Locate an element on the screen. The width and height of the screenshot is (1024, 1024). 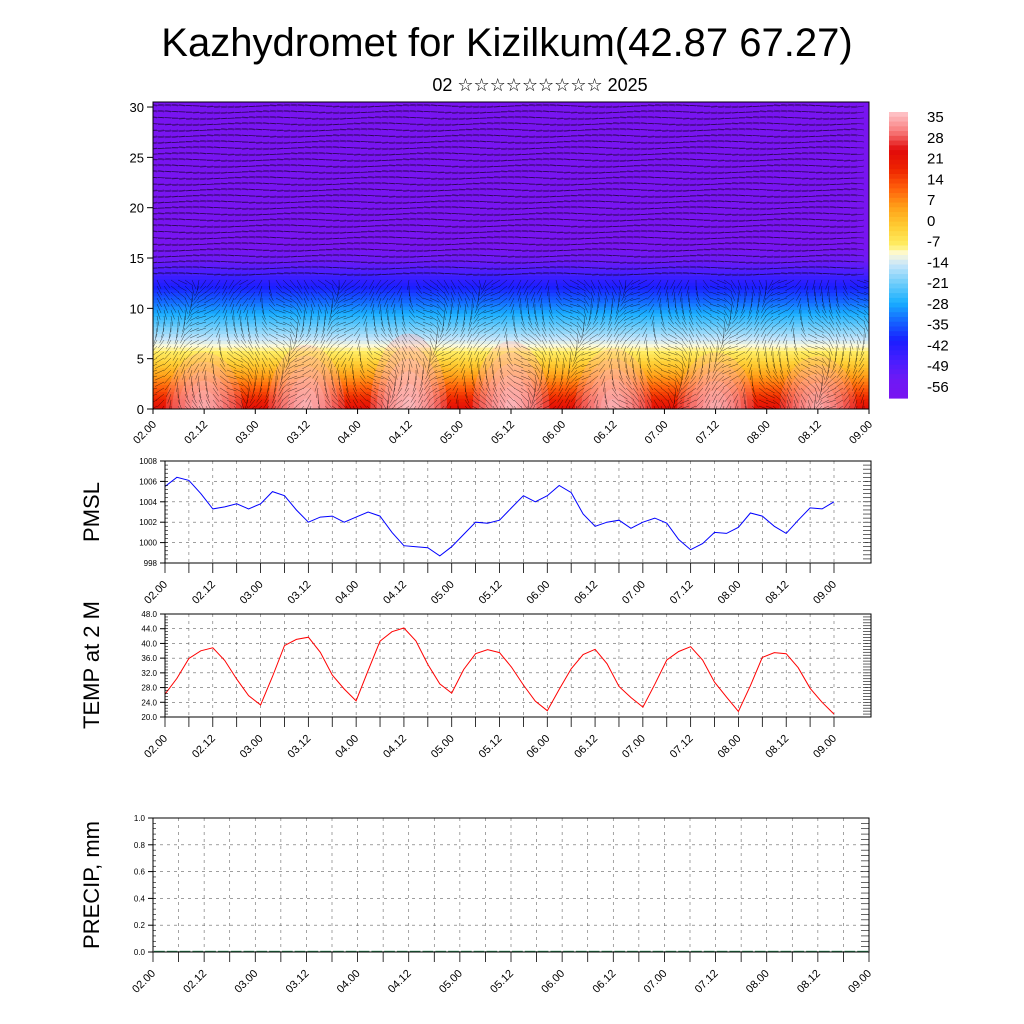
colorbar-label: 14 is located at coordinates (935, 179).